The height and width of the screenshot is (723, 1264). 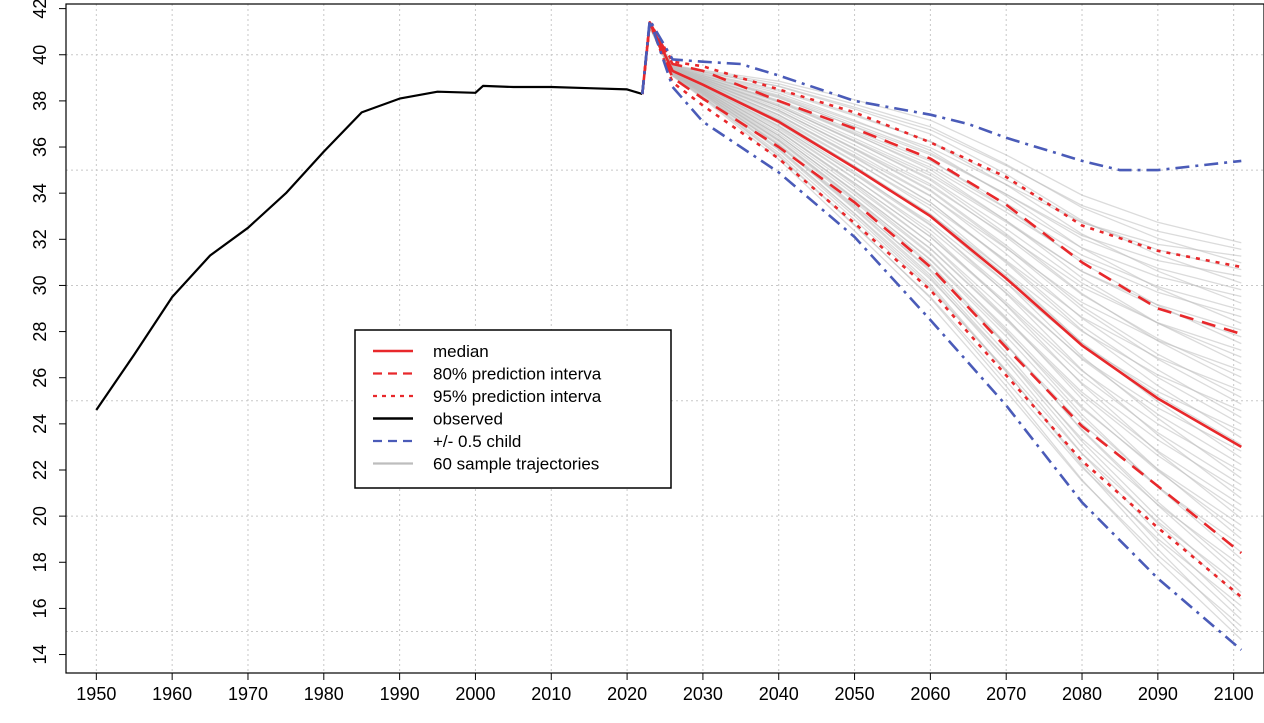 I want to click on y-tick-label: 32, so click(x=40, y=239).